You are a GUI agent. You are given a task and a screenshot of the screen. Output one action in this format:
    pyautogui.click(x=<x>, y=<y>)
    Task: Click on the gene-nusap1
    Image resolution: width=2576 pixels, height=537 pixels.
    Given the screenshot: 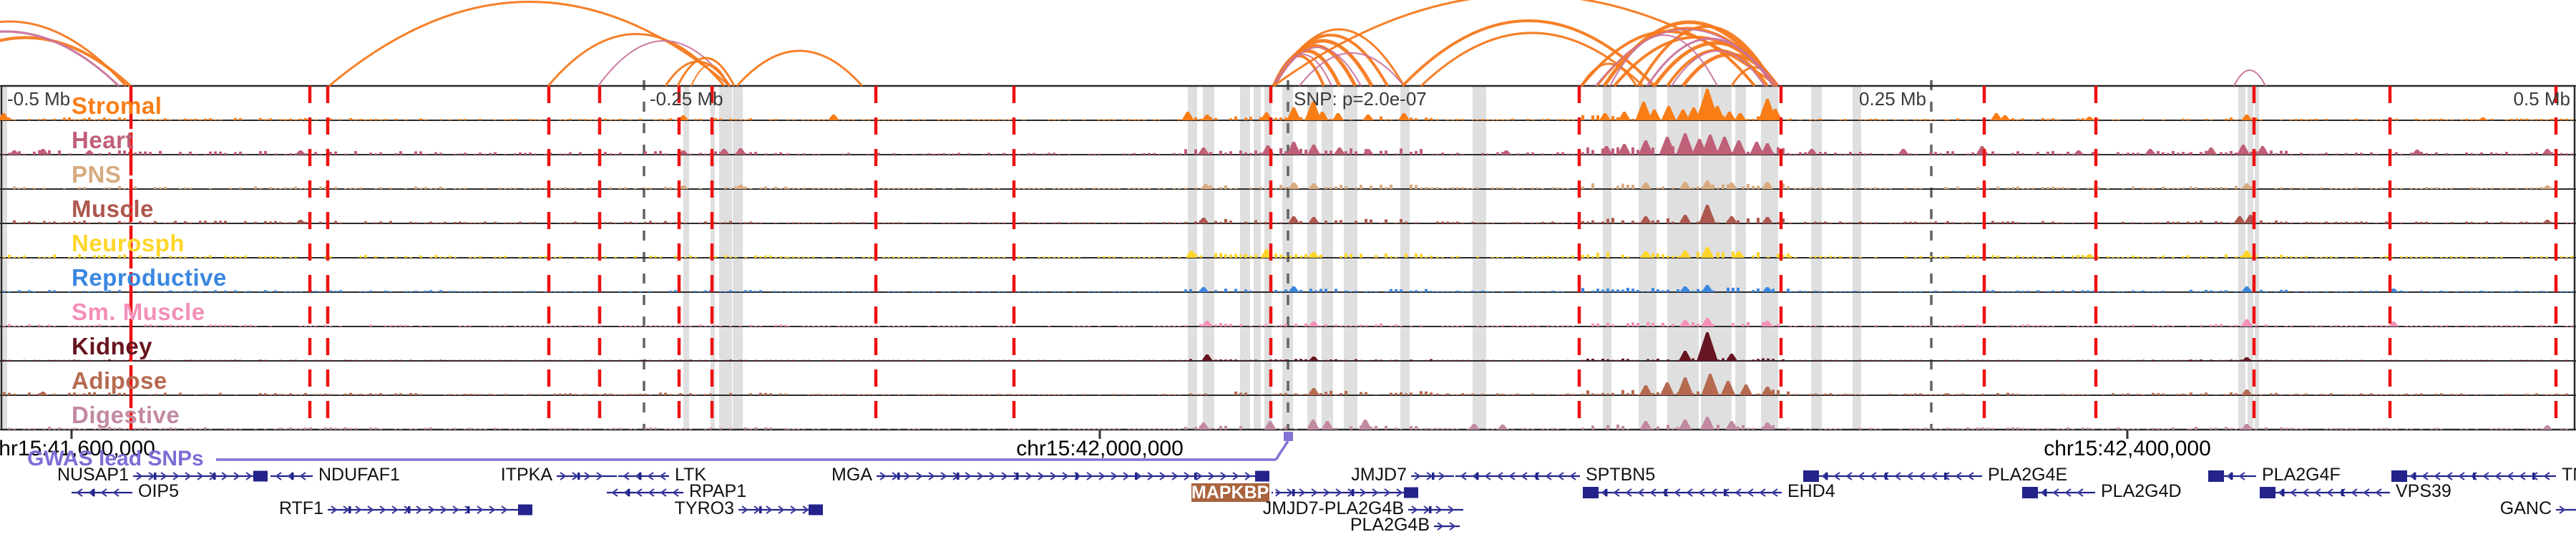 What is the action you would take?
    pyautogui.click(x=200, y=476)
    